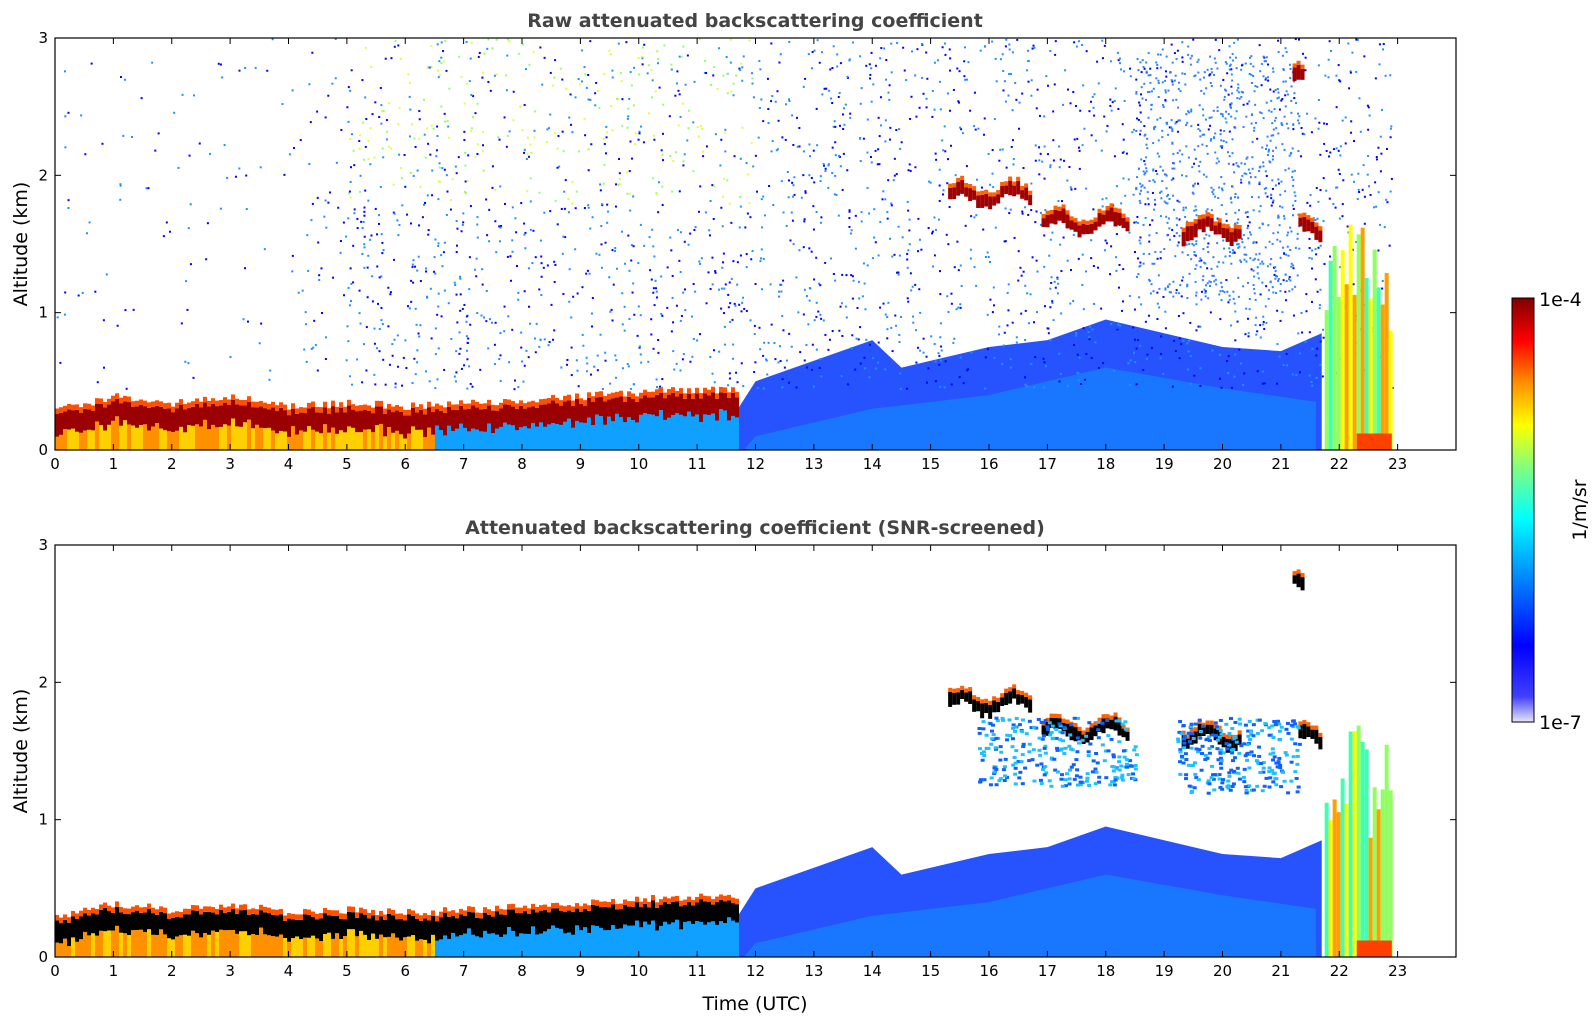  What do you see at coordinates (988, 464) in the screenshot?
I see `x-tick-label: 16` at bounding box center [988, 464].